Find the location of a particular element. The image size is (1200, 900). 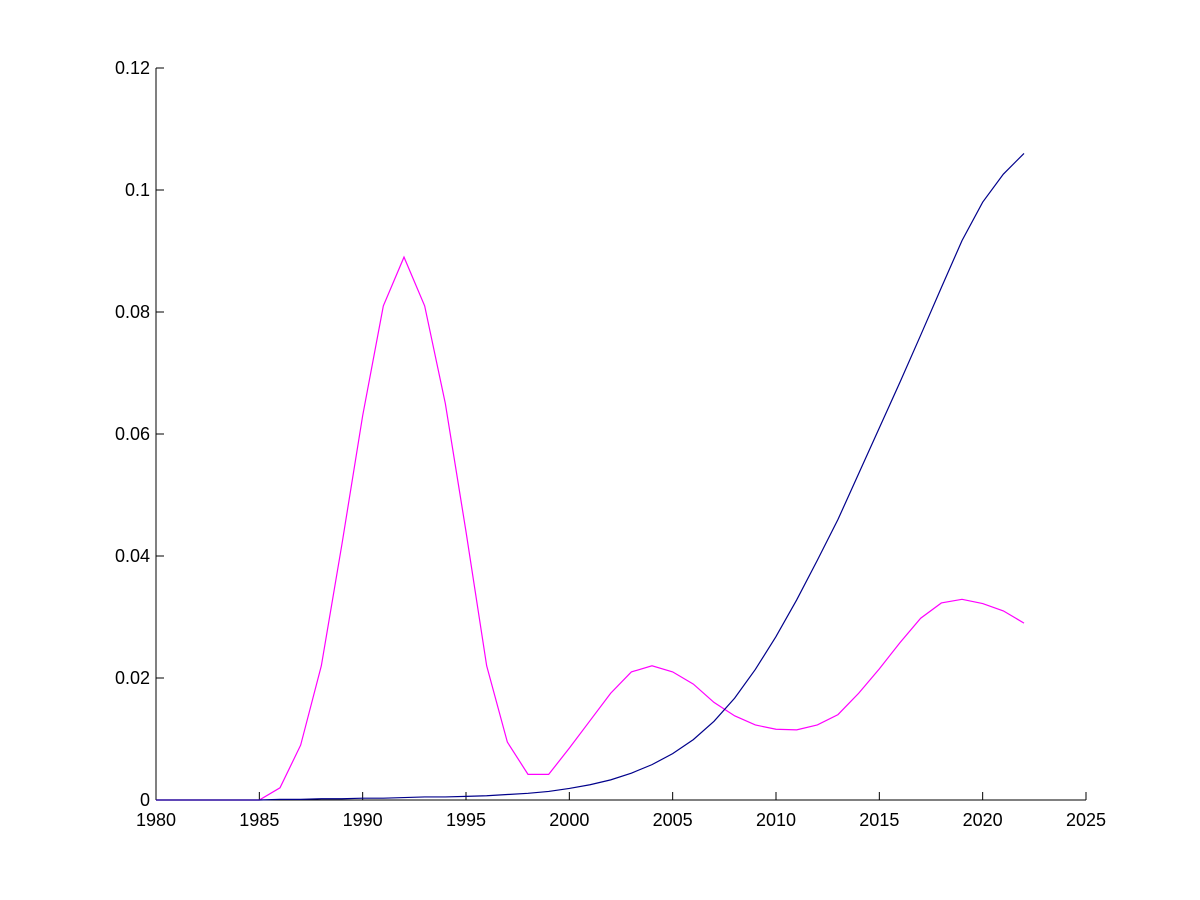

x-tick-label: 1990 is located at coordinates (363, 820).